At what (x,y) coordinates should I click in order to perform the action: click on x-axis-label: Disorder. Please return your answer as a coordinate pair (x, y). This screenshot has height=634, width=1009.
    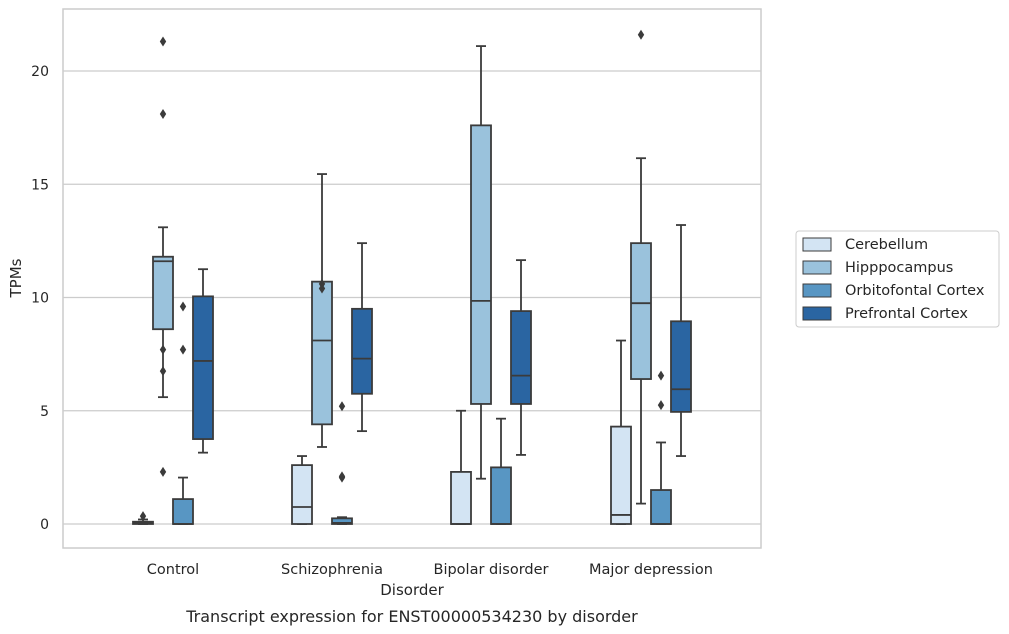
    Looking at the image, I should click on (412, 590).